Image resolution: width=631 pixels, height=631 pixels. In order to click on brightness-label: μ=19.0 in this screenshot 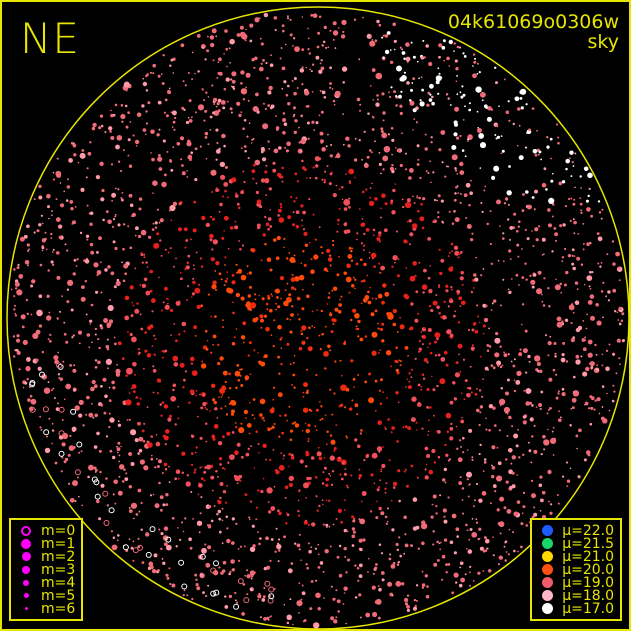, I will do `click(588, 582)`.